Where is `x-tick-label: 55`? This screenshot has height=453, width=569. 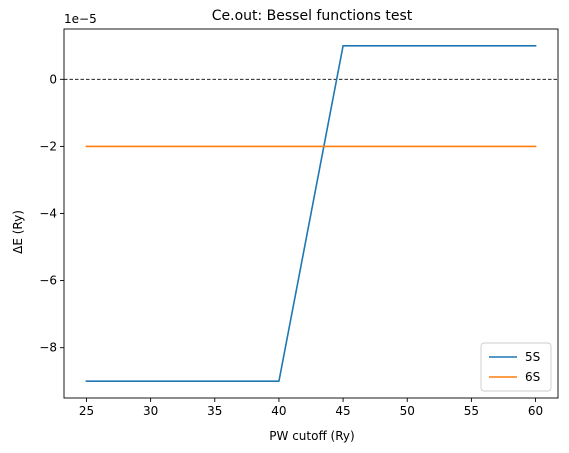 x-tick-label: 55 is located at coordinates (471, 411).